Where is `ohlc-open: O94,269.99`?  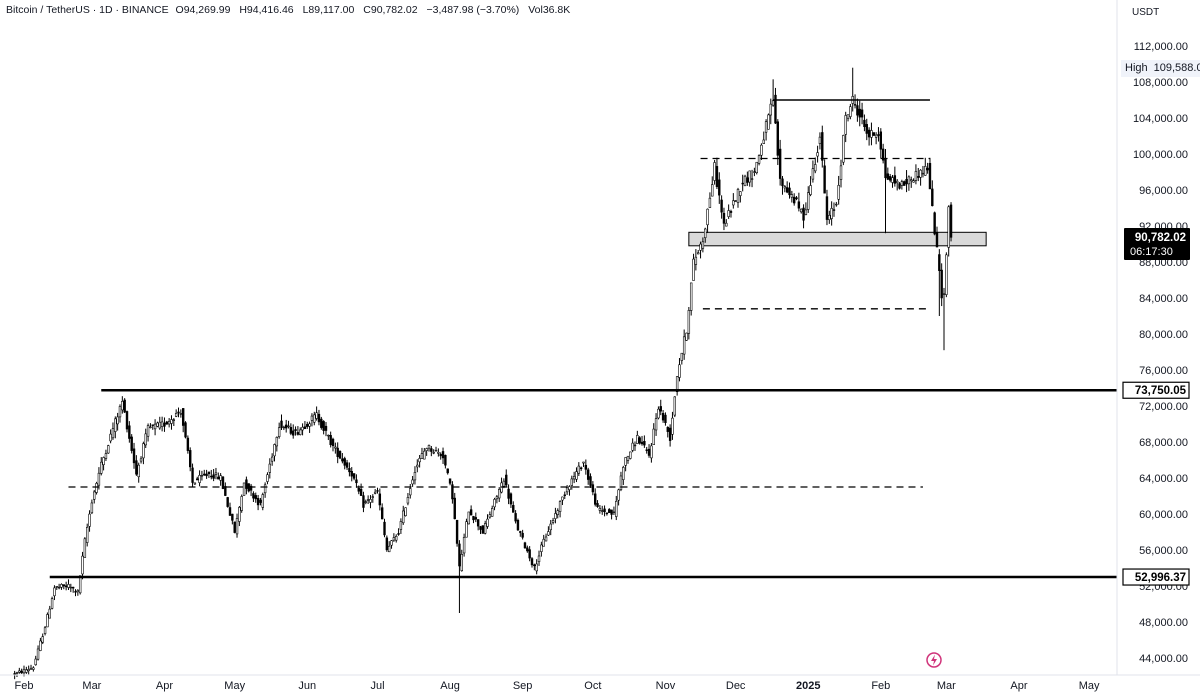 ohlc-open: O94,269.99 is located at coordinates (203, 10).